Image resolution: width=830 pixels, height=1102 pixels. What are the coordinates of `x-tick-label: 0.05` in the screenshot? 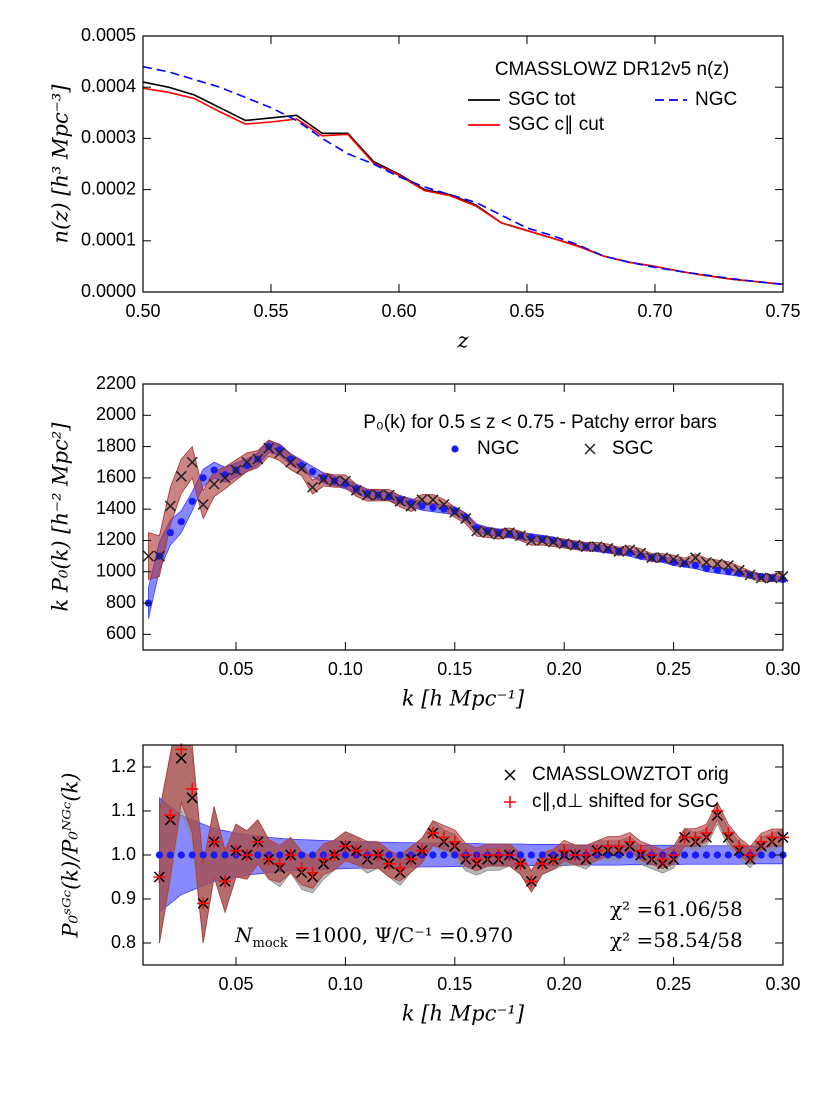 It's located at (235, 669).